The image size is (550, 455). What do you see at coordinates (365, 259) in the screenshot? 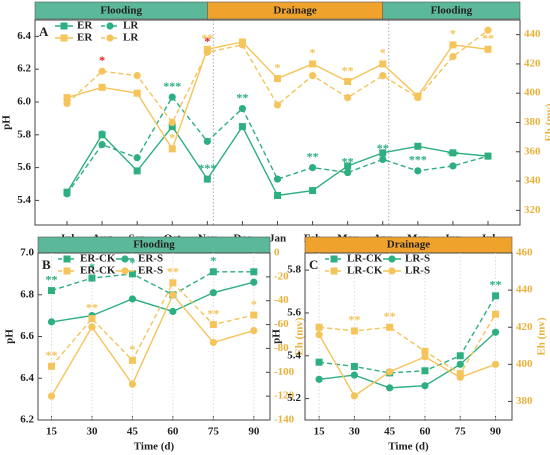
I see `legend-label: LR-CK` at bounding box center [365, 259].